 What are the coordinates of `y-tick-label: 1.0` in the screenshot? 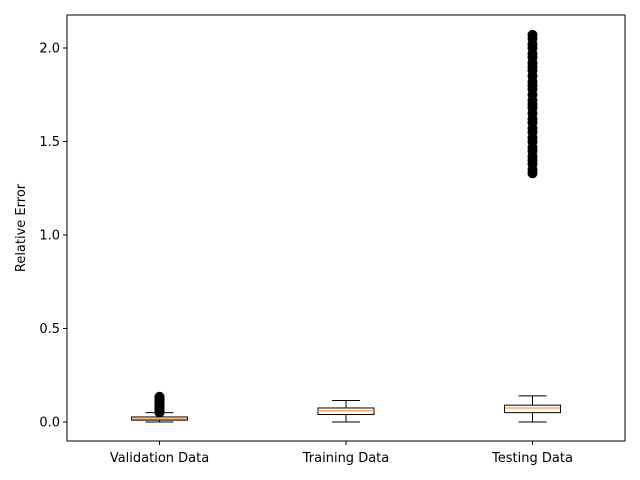 It's located at (49, 236).